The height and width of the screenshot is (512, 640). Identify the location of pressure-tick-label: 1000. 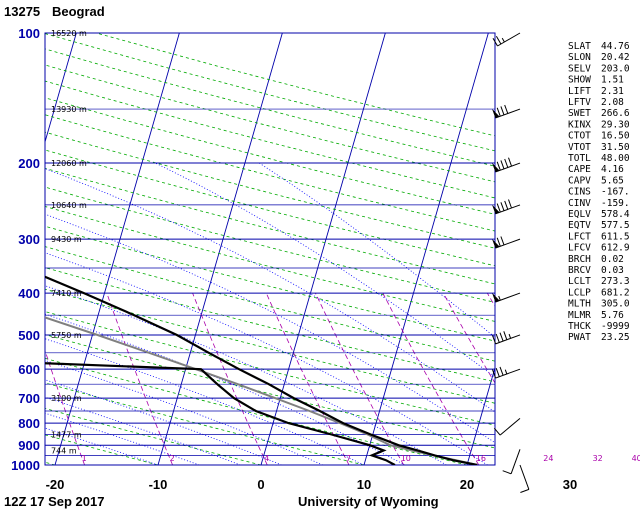
(25, 465).